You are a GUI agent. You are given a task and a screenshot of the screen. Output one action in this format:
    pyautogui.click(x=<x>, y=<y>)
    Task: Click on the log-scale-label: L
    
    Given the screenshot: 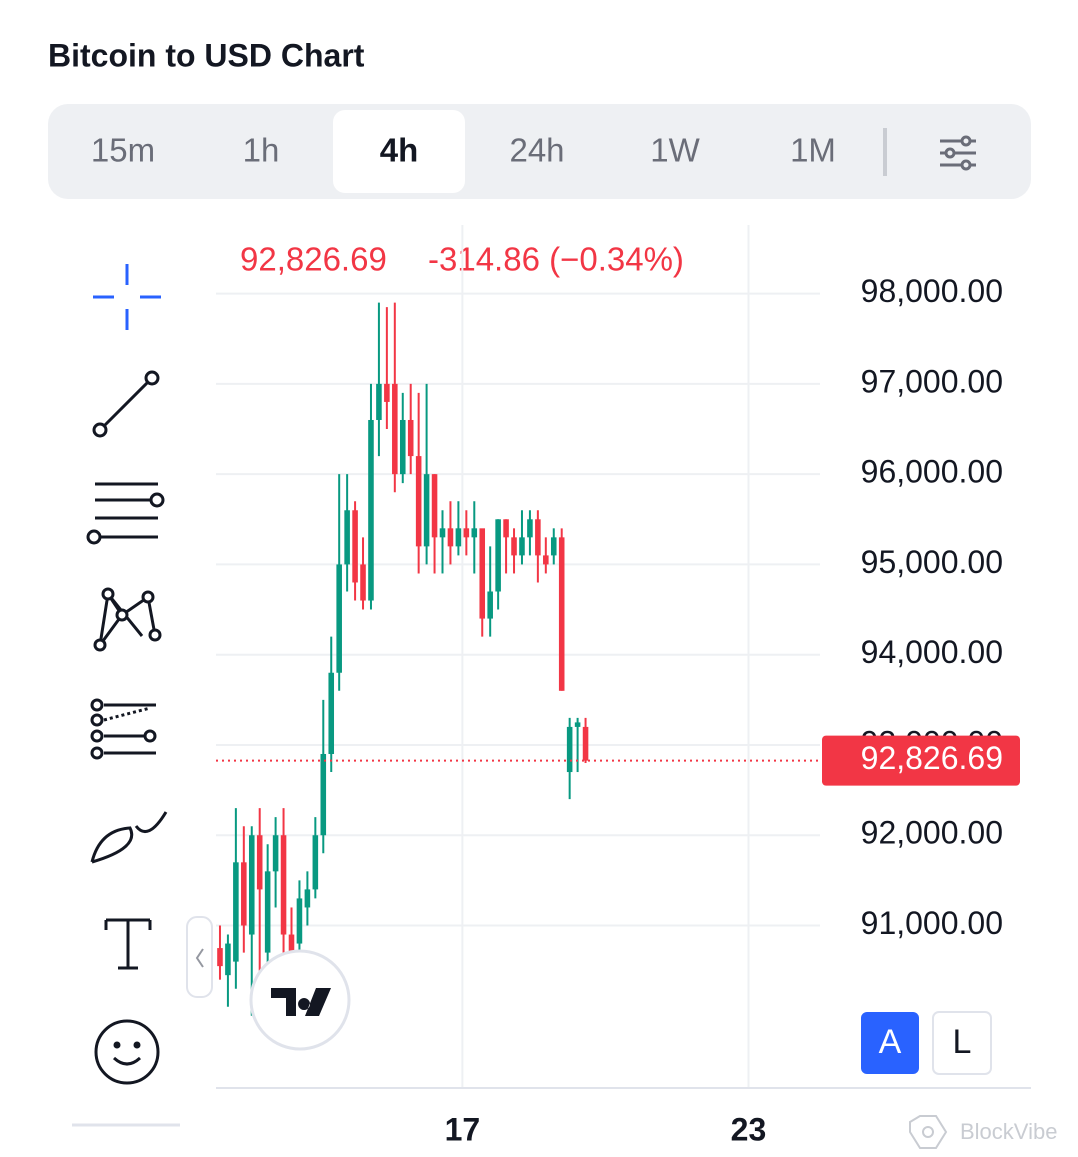 What is the action you would take?
    pyautogui.click(x=962, y=1042)
    